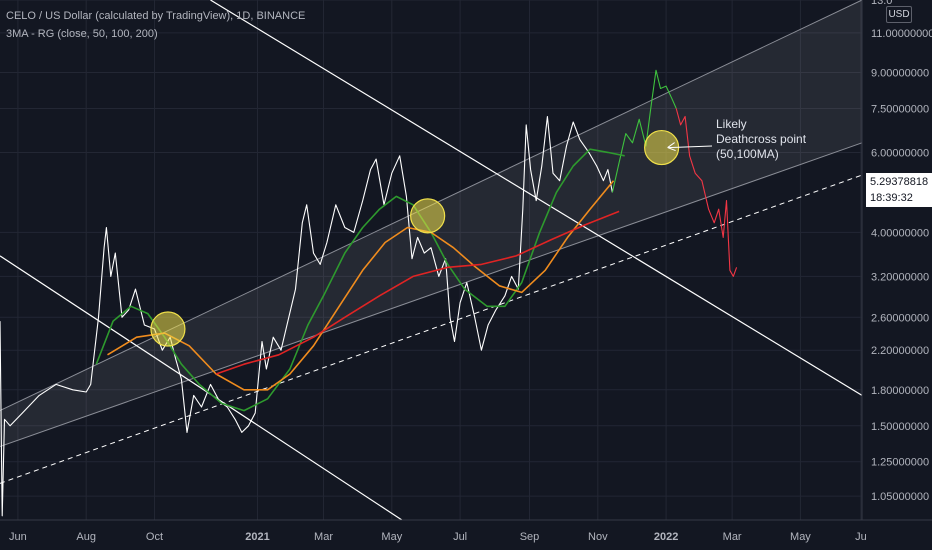  What do you see at coordinates (732, 537) in the screenshot?
I see `x-tick-label-10: Mar` at bounding box center [732, 537].